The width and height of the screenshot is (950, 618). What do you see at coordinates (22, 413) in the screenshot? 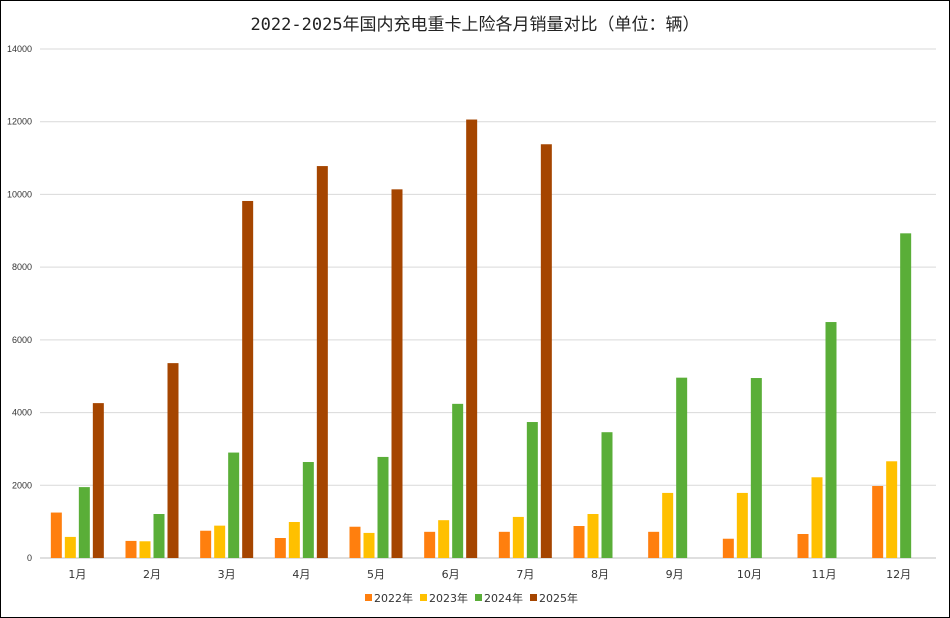
I see `y-tick-label: 4000` at bounding box center [22, 413].